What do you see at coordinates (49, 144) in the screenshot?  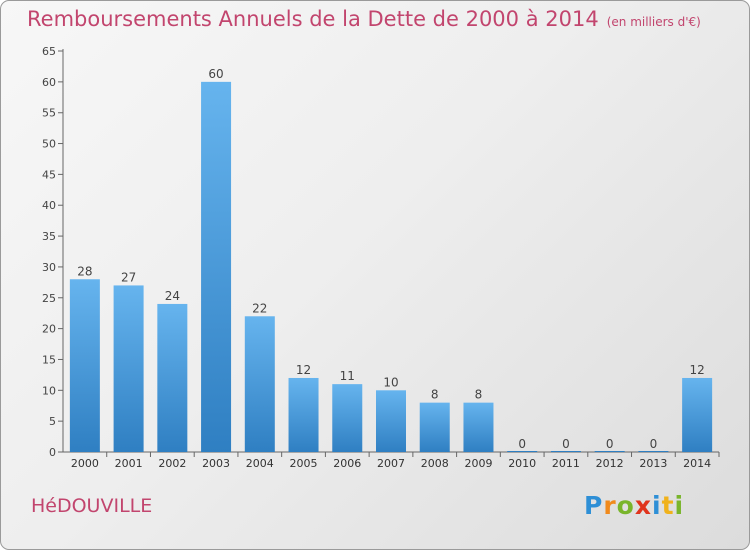 I see `y-tick-label: 50` at bounding box center [49, 144].